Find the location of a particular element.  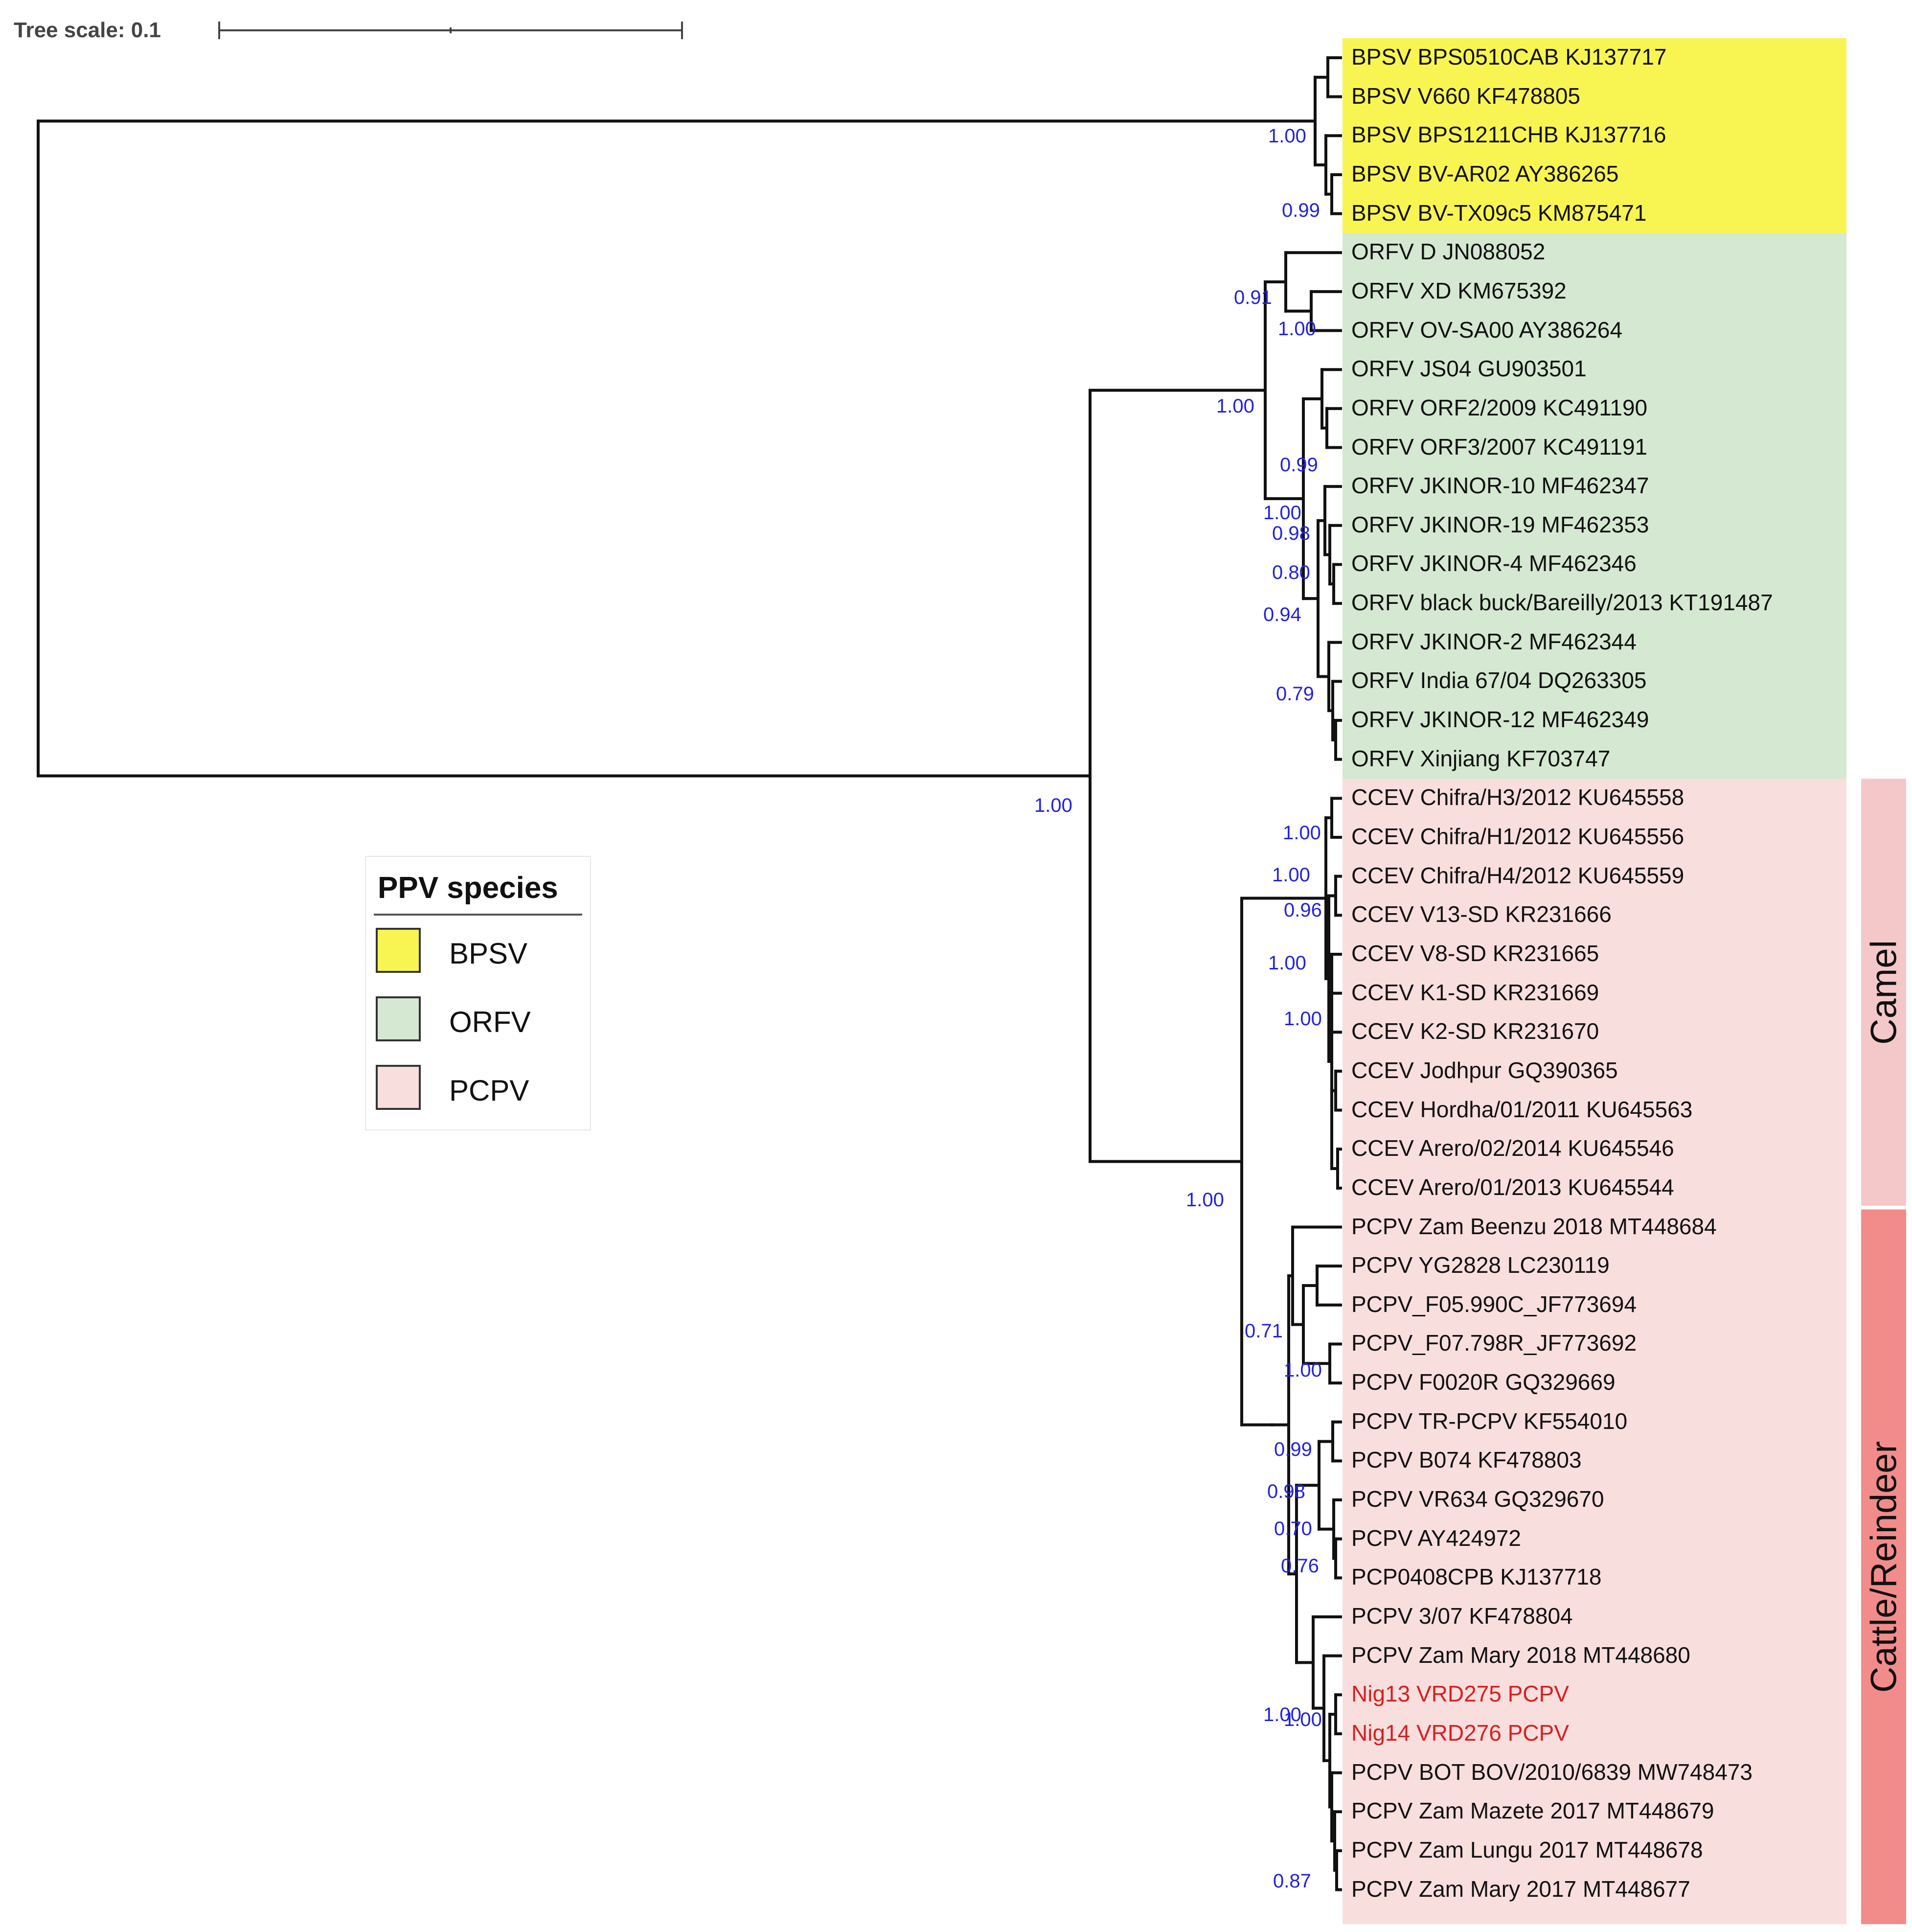

taxon-label: ORFV ORF3/2007 KC491191 is located at coordinates (1499, 447).